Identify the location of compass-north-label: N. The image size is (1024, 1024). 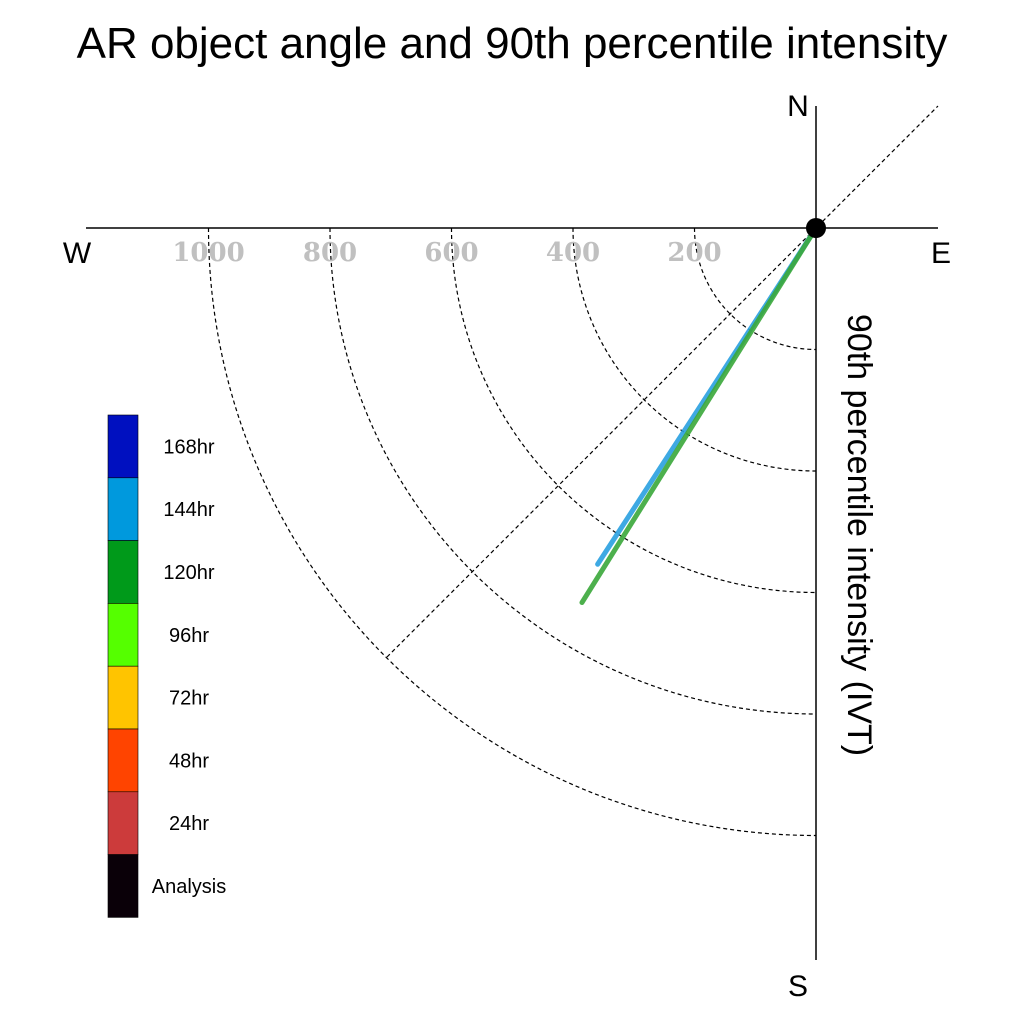
(798, 106).